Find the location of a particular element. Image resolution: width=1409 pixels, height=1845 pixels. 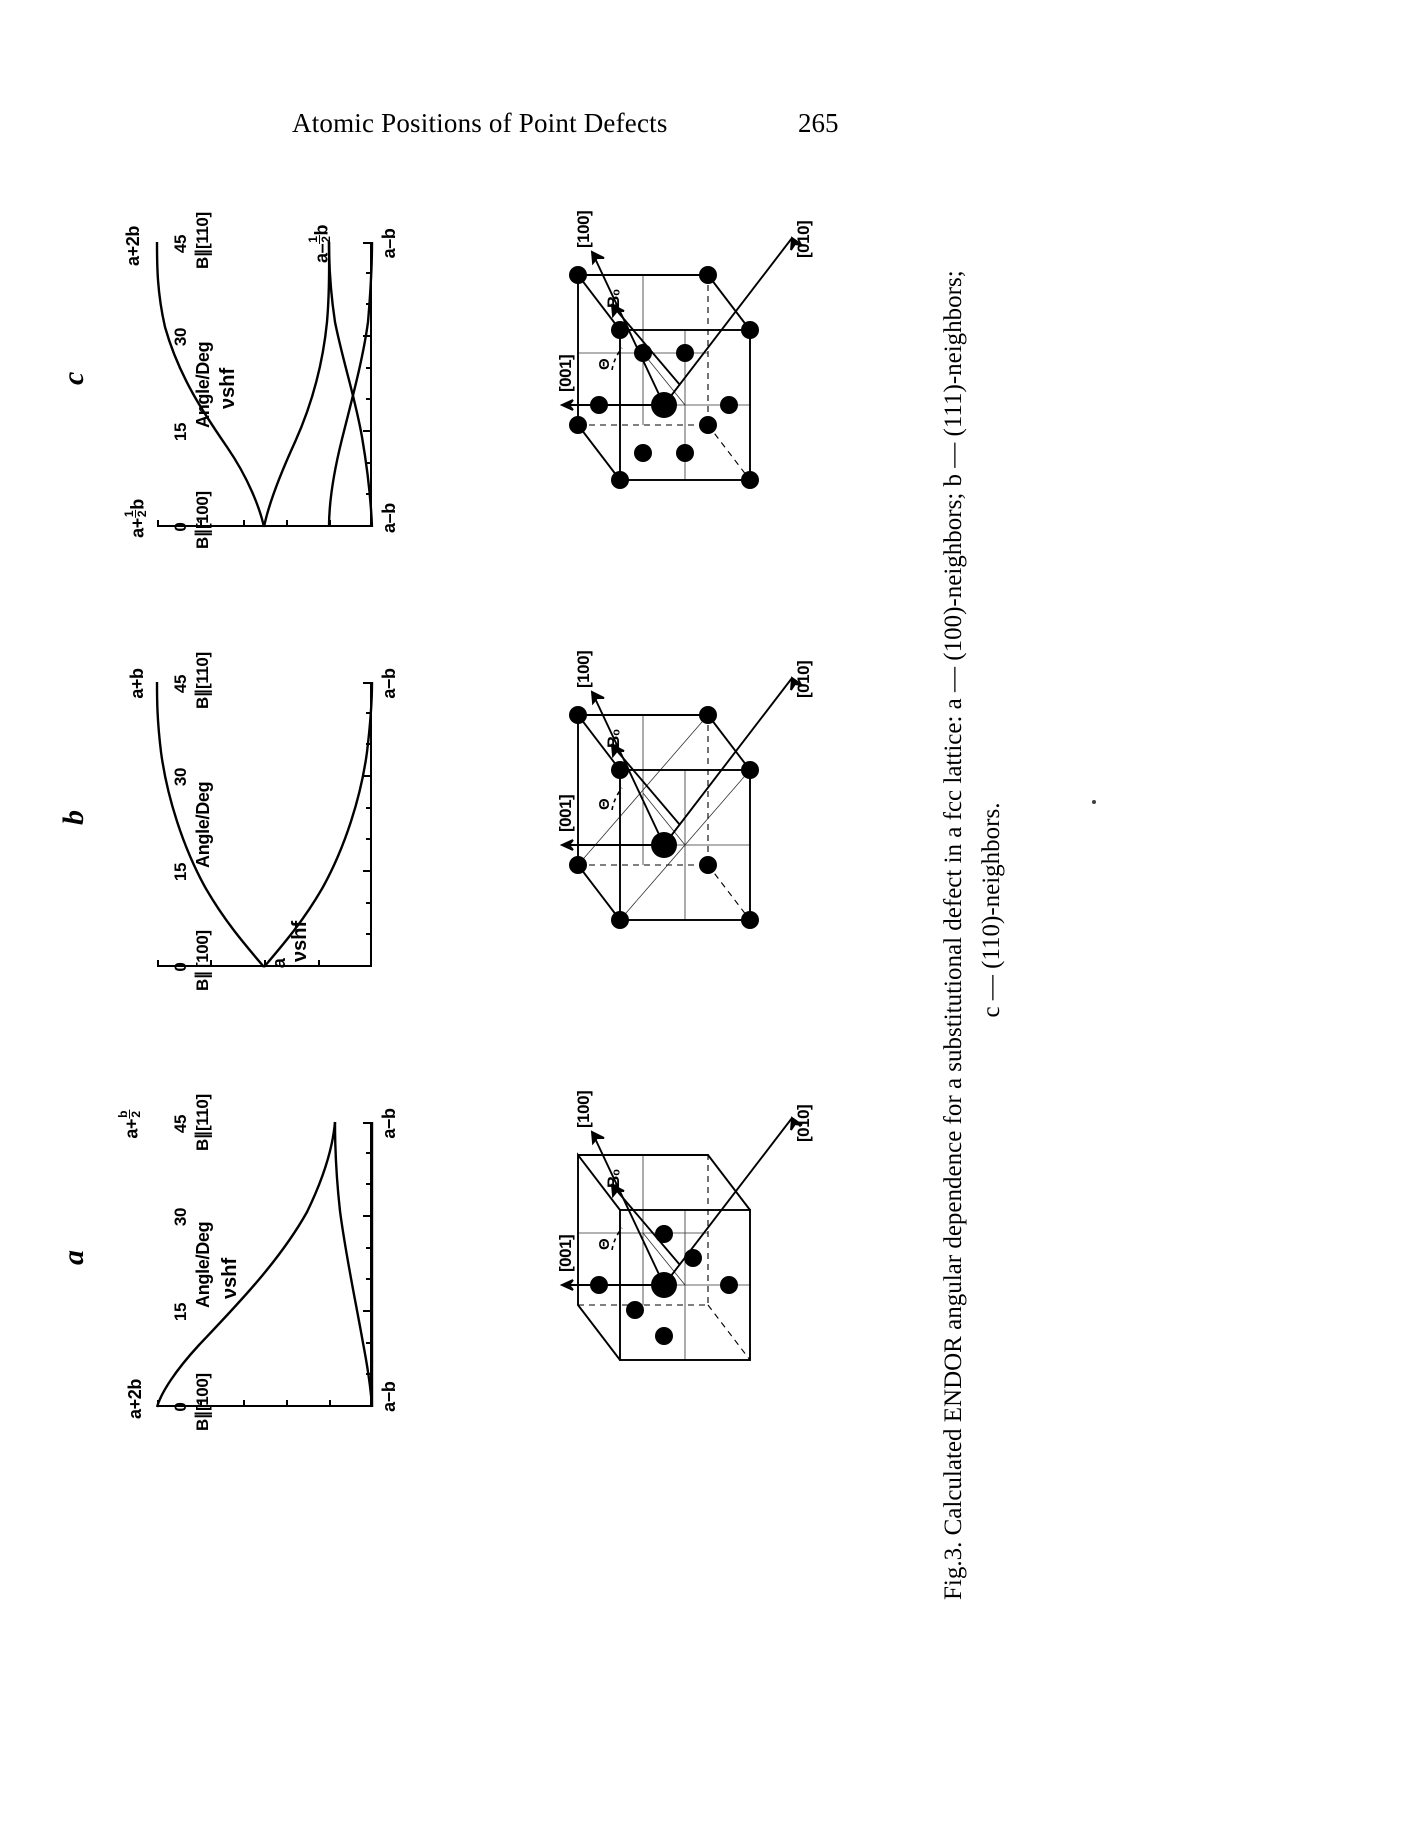

plot-c-yaxis-title: νshf is located at coordinates (228, 388).